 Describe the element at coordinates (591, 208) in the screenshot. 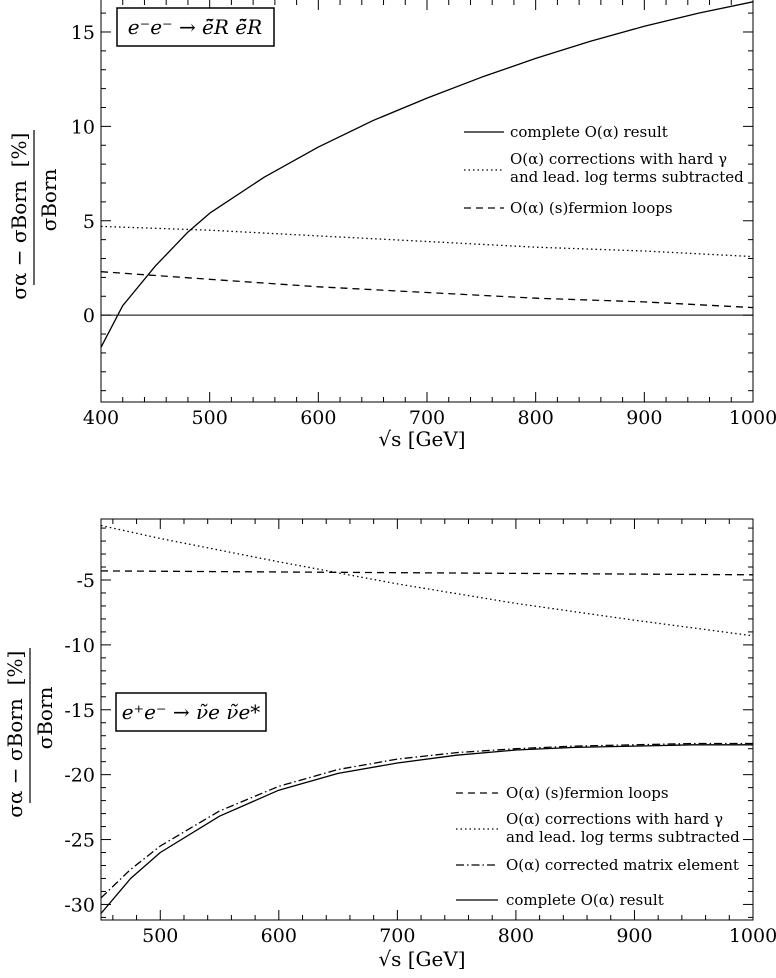

I see `top-legend-label-dashed: O(α) (s)fermion loops` at that location.